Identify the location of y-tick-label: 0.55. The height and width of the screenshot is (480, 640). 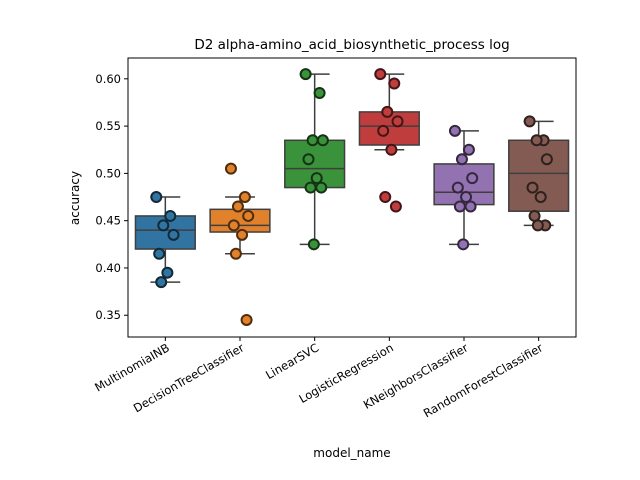
(108, 126).